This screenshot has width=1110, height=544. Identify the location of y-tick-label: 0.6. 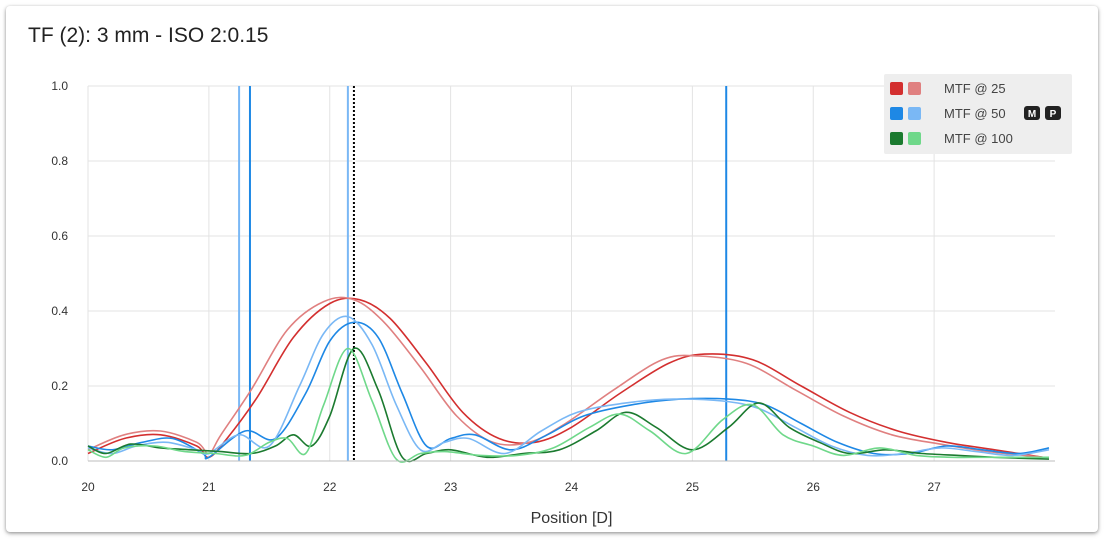
(59, 236).